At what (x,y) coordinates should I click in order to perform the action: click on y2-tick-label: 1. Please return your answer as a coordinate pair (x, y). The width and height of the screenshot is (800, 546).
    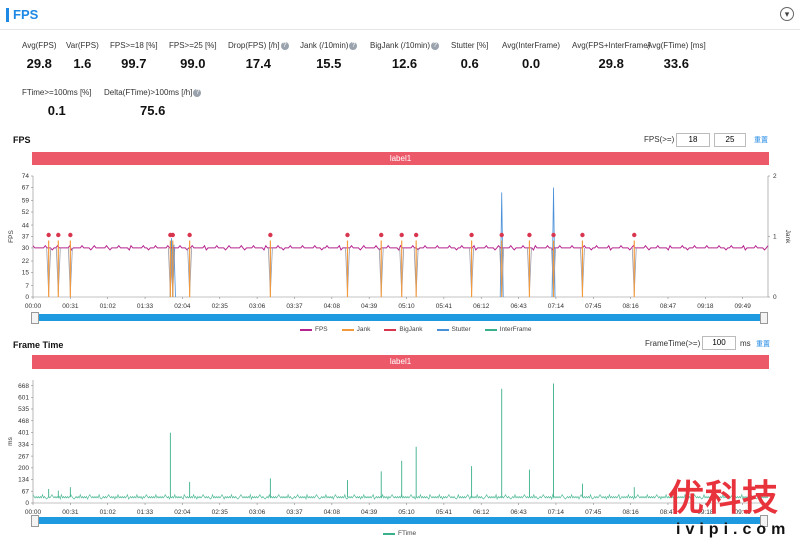
    Looking at the image, I should click on (775, 237).